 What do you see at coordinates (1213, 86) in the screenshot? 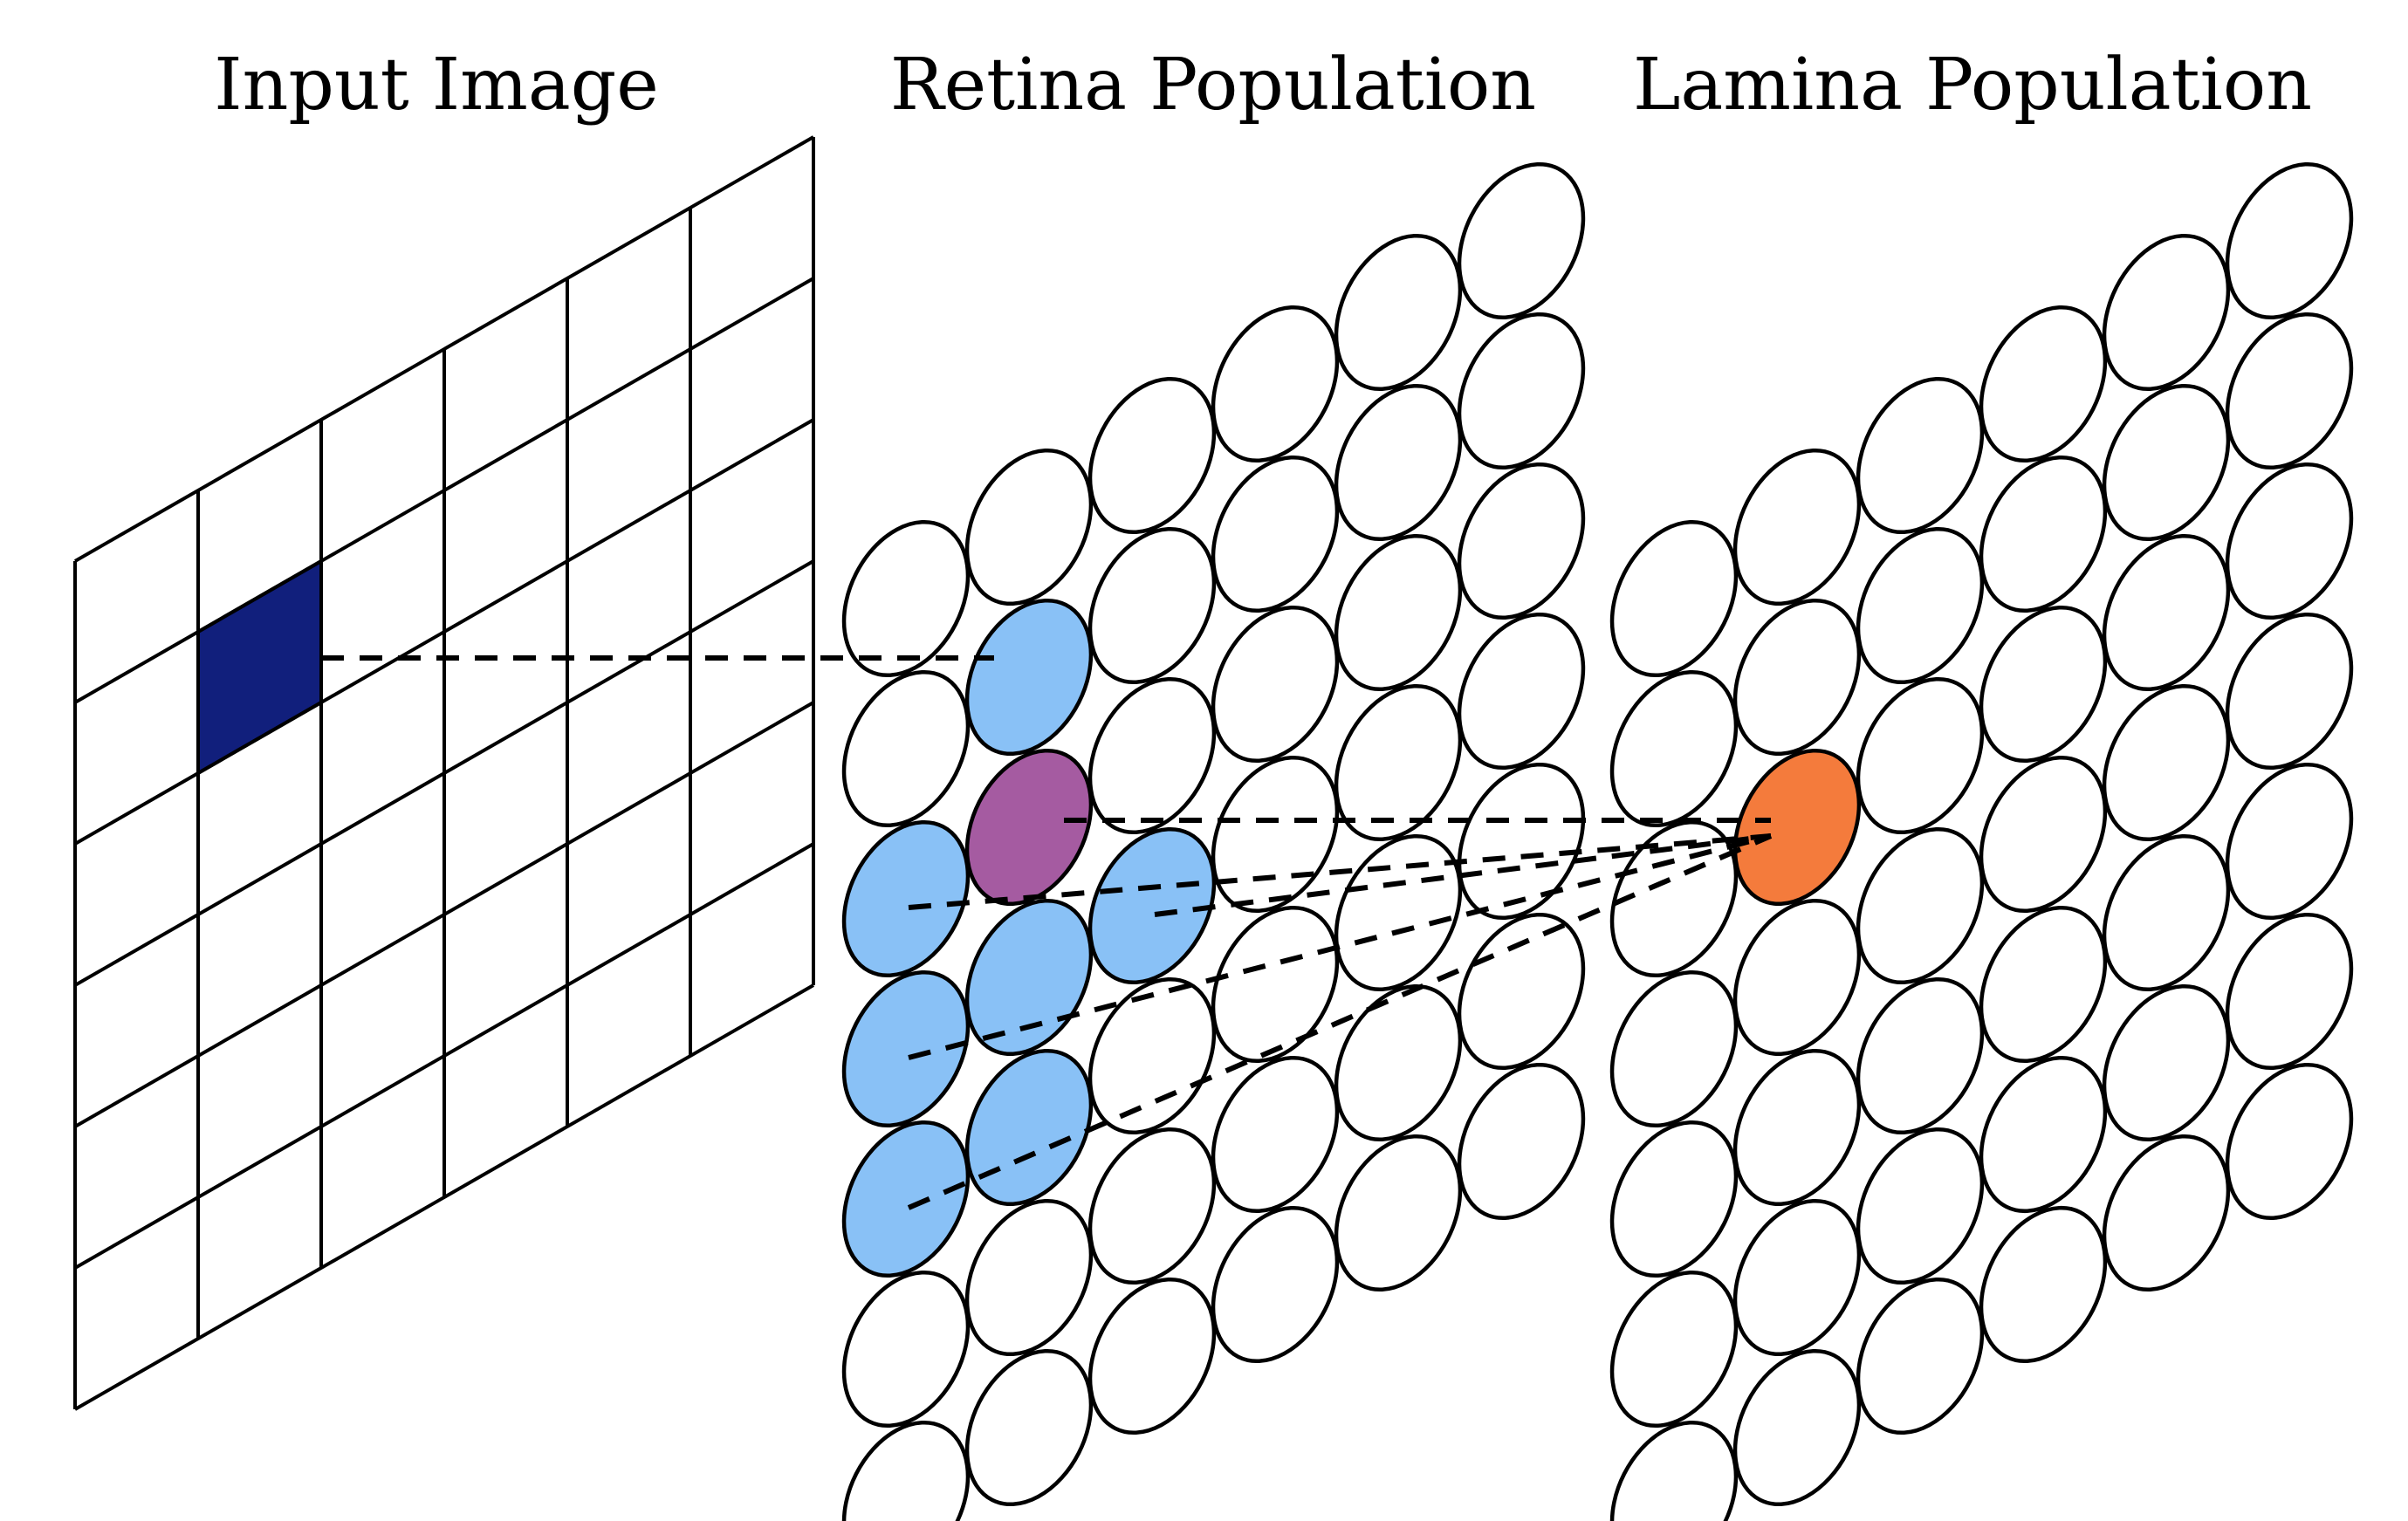
I see `retina-population-title: Retina Population` at bounding box center [1213, 86].